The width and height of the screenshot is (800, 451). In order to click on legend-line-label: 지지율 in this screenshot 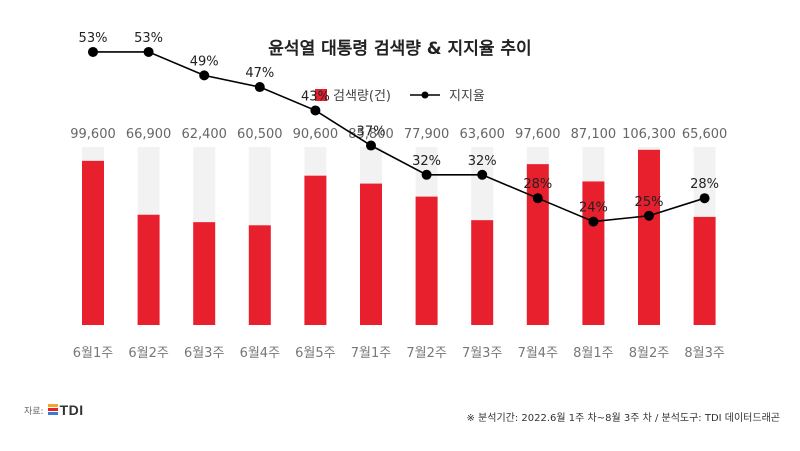, I will do `click(467, 96)`.